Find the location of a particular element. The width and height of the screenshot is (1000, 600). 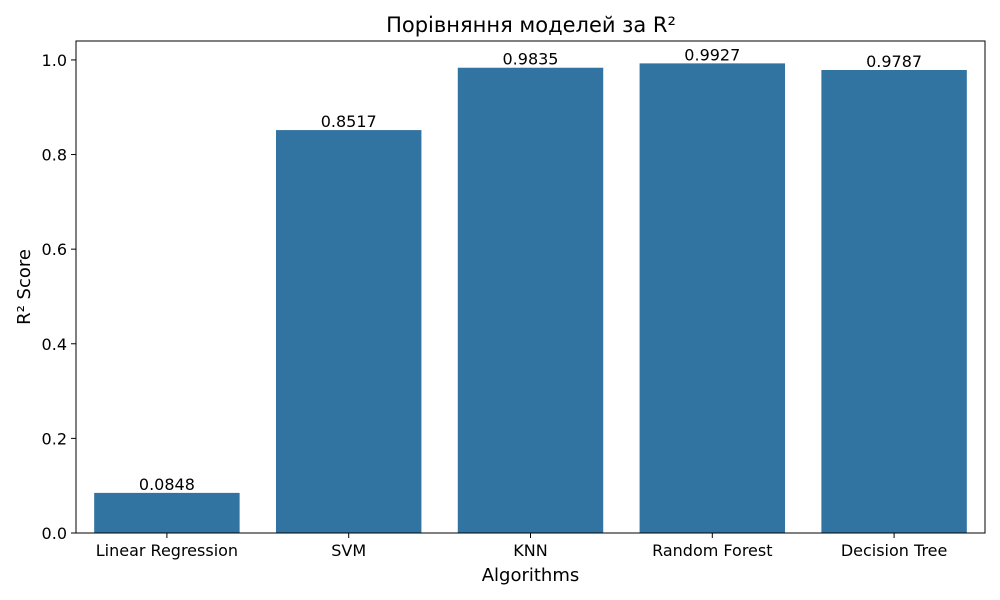

y-tick-label-4: 0.8 is located at coordinates (54, 155).